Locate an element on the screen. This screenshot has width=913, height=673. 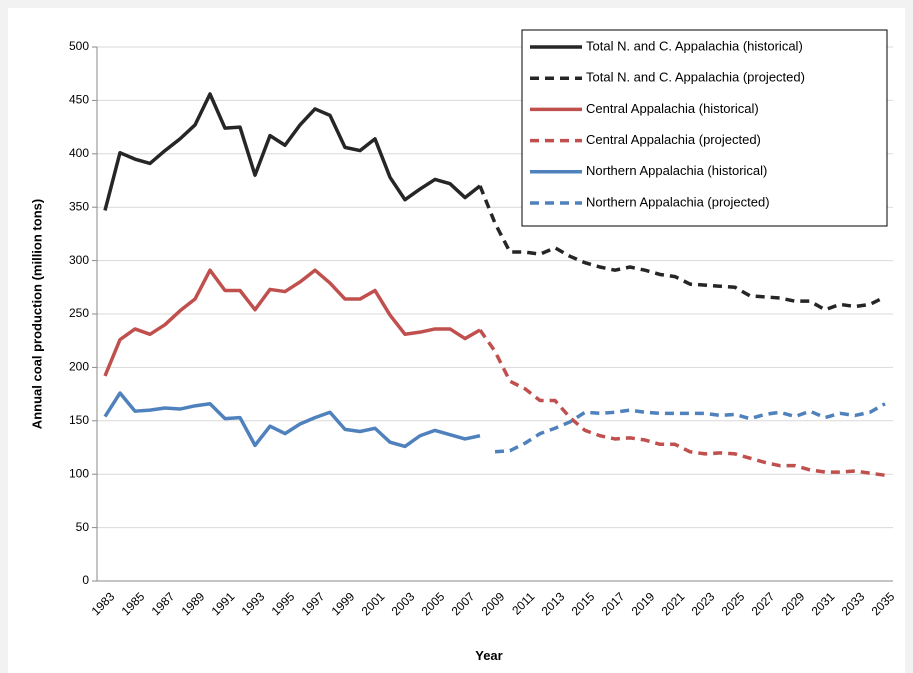
y-tick-label: 150 is located at coordinates (79, 420).